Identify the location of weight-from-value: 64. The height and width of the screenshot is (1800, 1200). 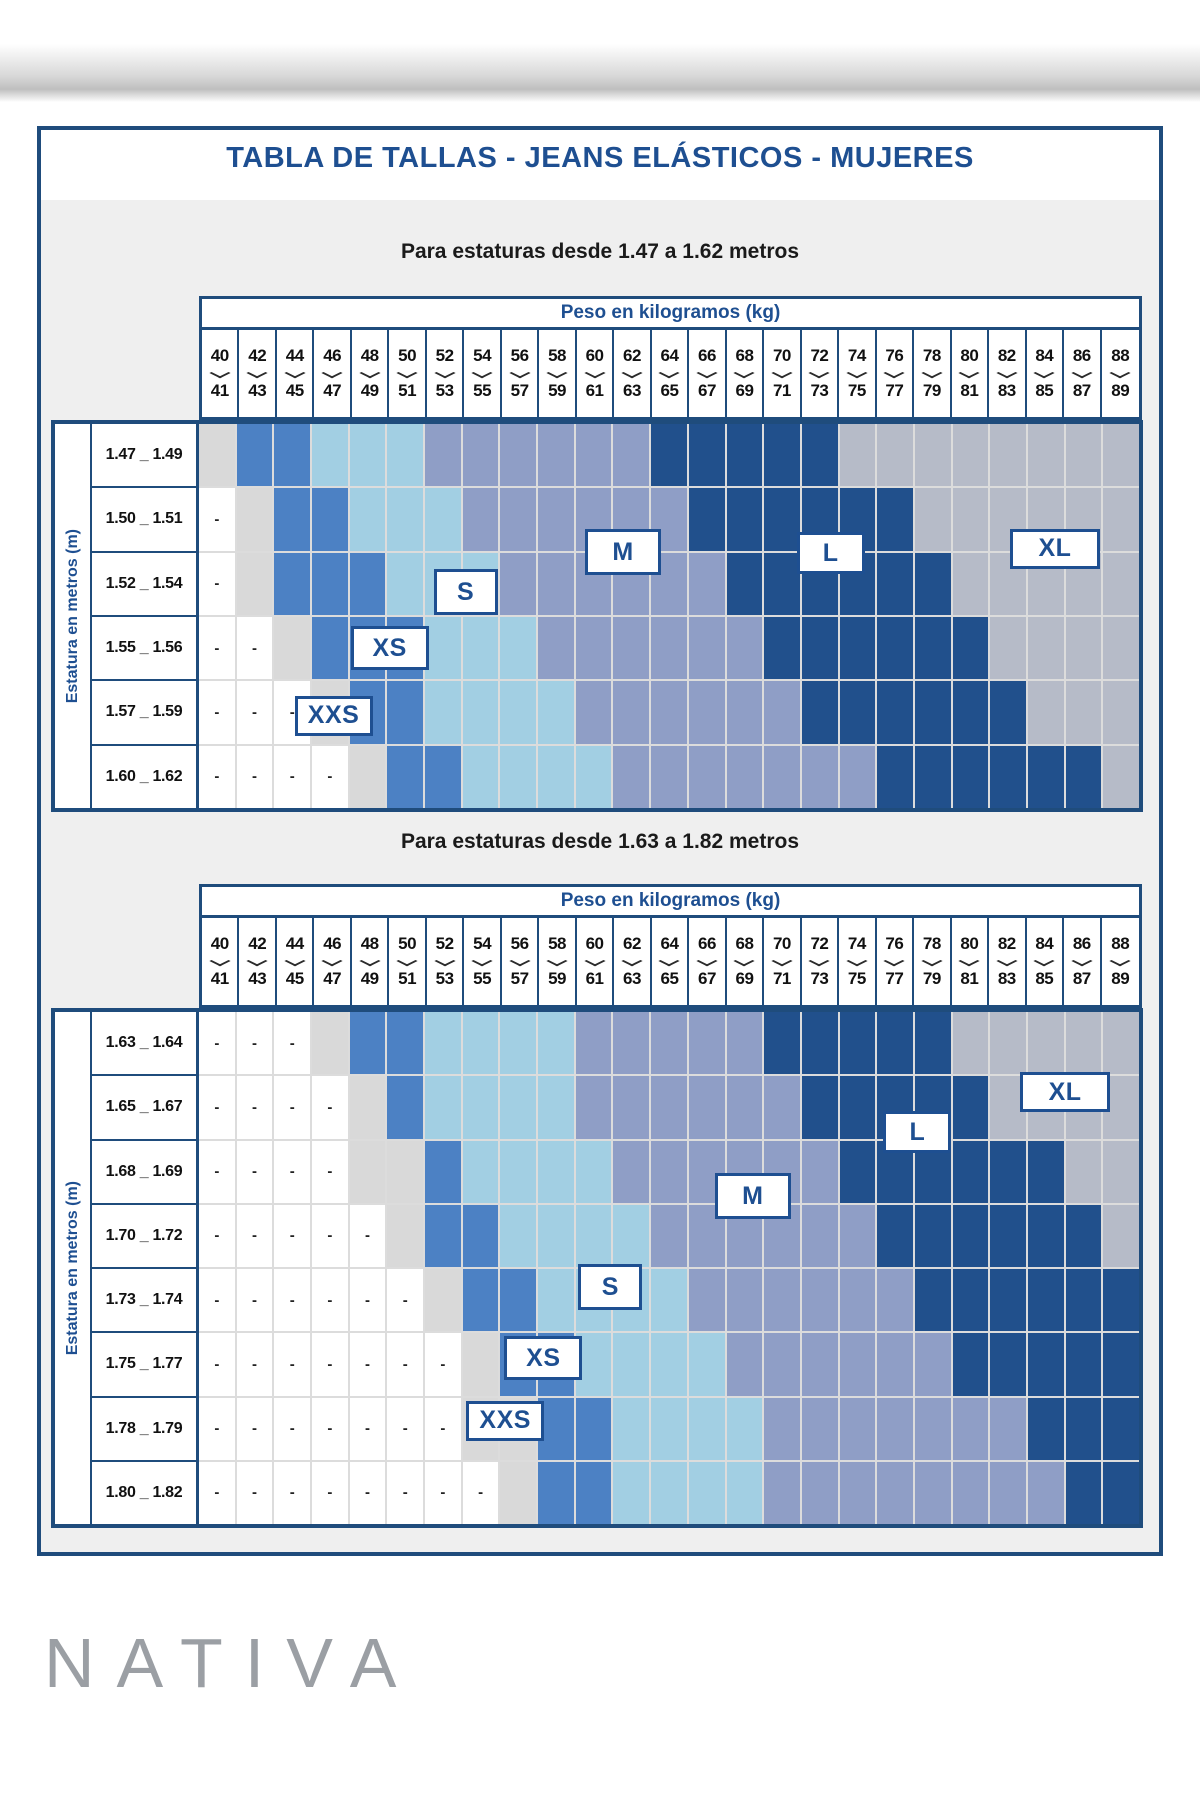
(669, 356).